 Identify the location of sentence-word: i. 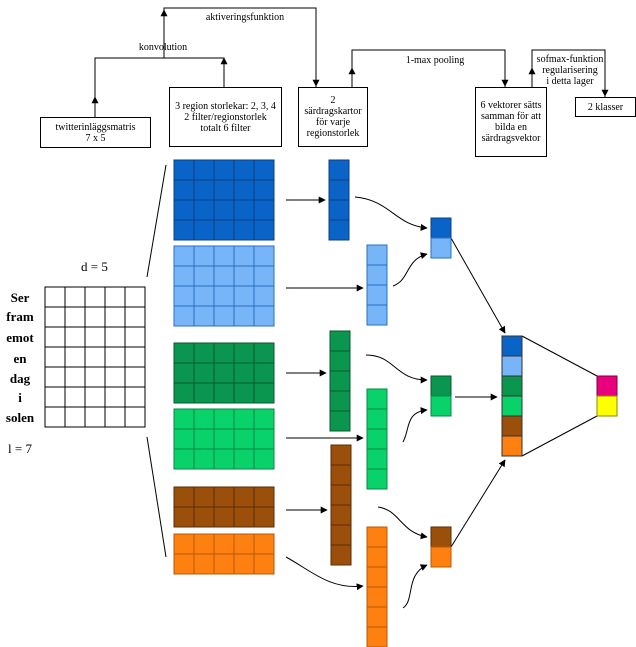
(20, 397).